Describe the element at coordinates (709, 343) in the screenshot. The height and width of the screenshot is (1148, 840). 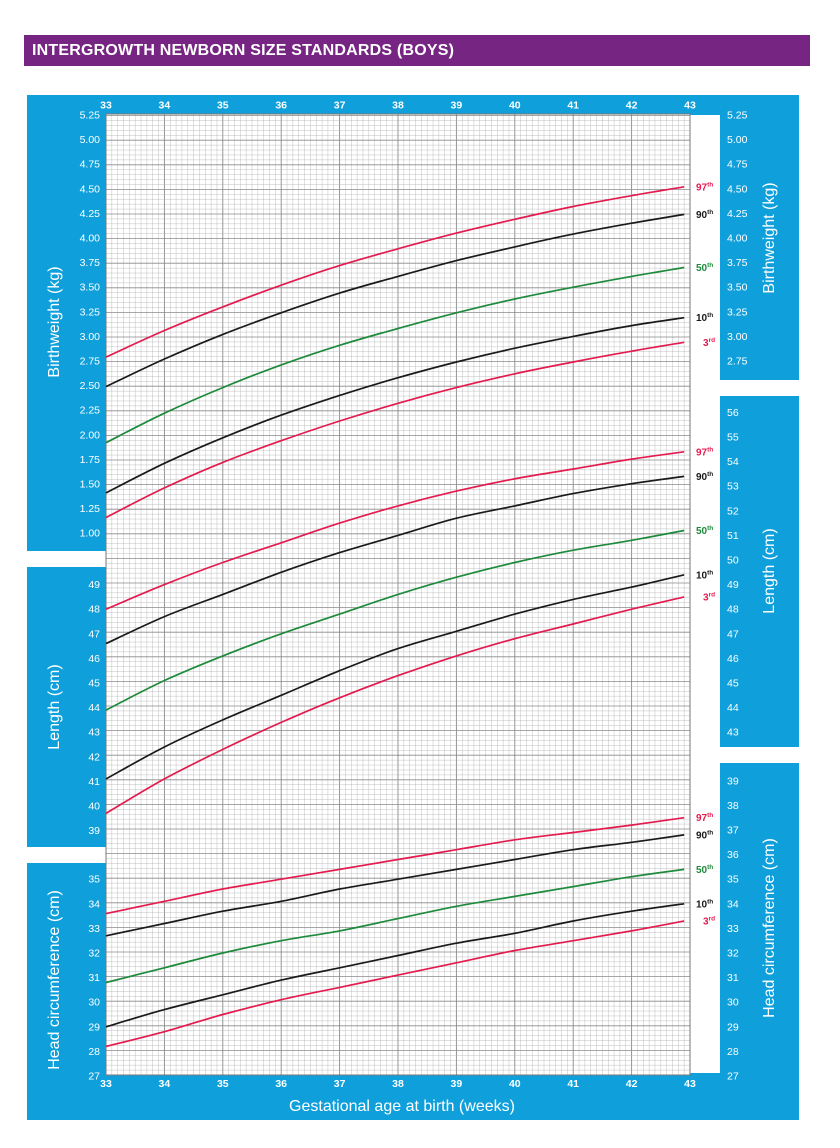
I see `percentile-label-birthweight-p3: 3rd` at that location.